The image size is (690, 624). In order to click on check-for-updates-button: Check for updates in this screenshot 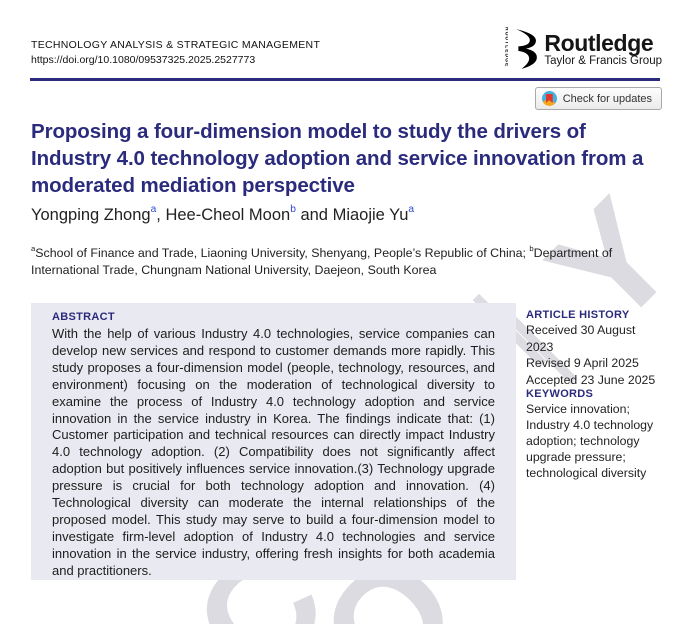, I will do `click(598, 98)`.